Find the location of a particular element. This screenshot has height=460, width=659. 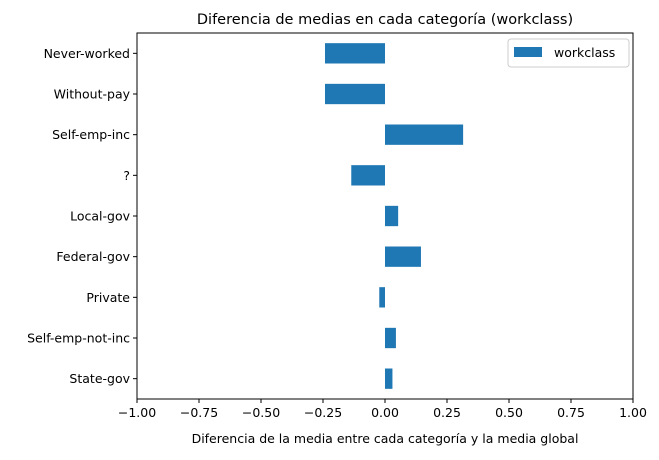

x-tick-label: 0.75 is located at coordinates (571, 412).